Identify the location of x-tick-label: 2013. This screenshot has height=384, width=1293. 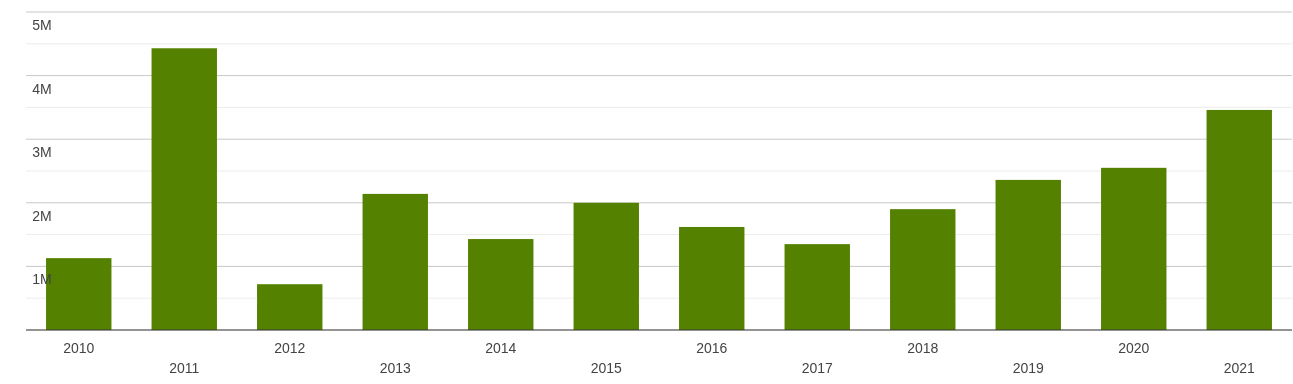
(395, 368).